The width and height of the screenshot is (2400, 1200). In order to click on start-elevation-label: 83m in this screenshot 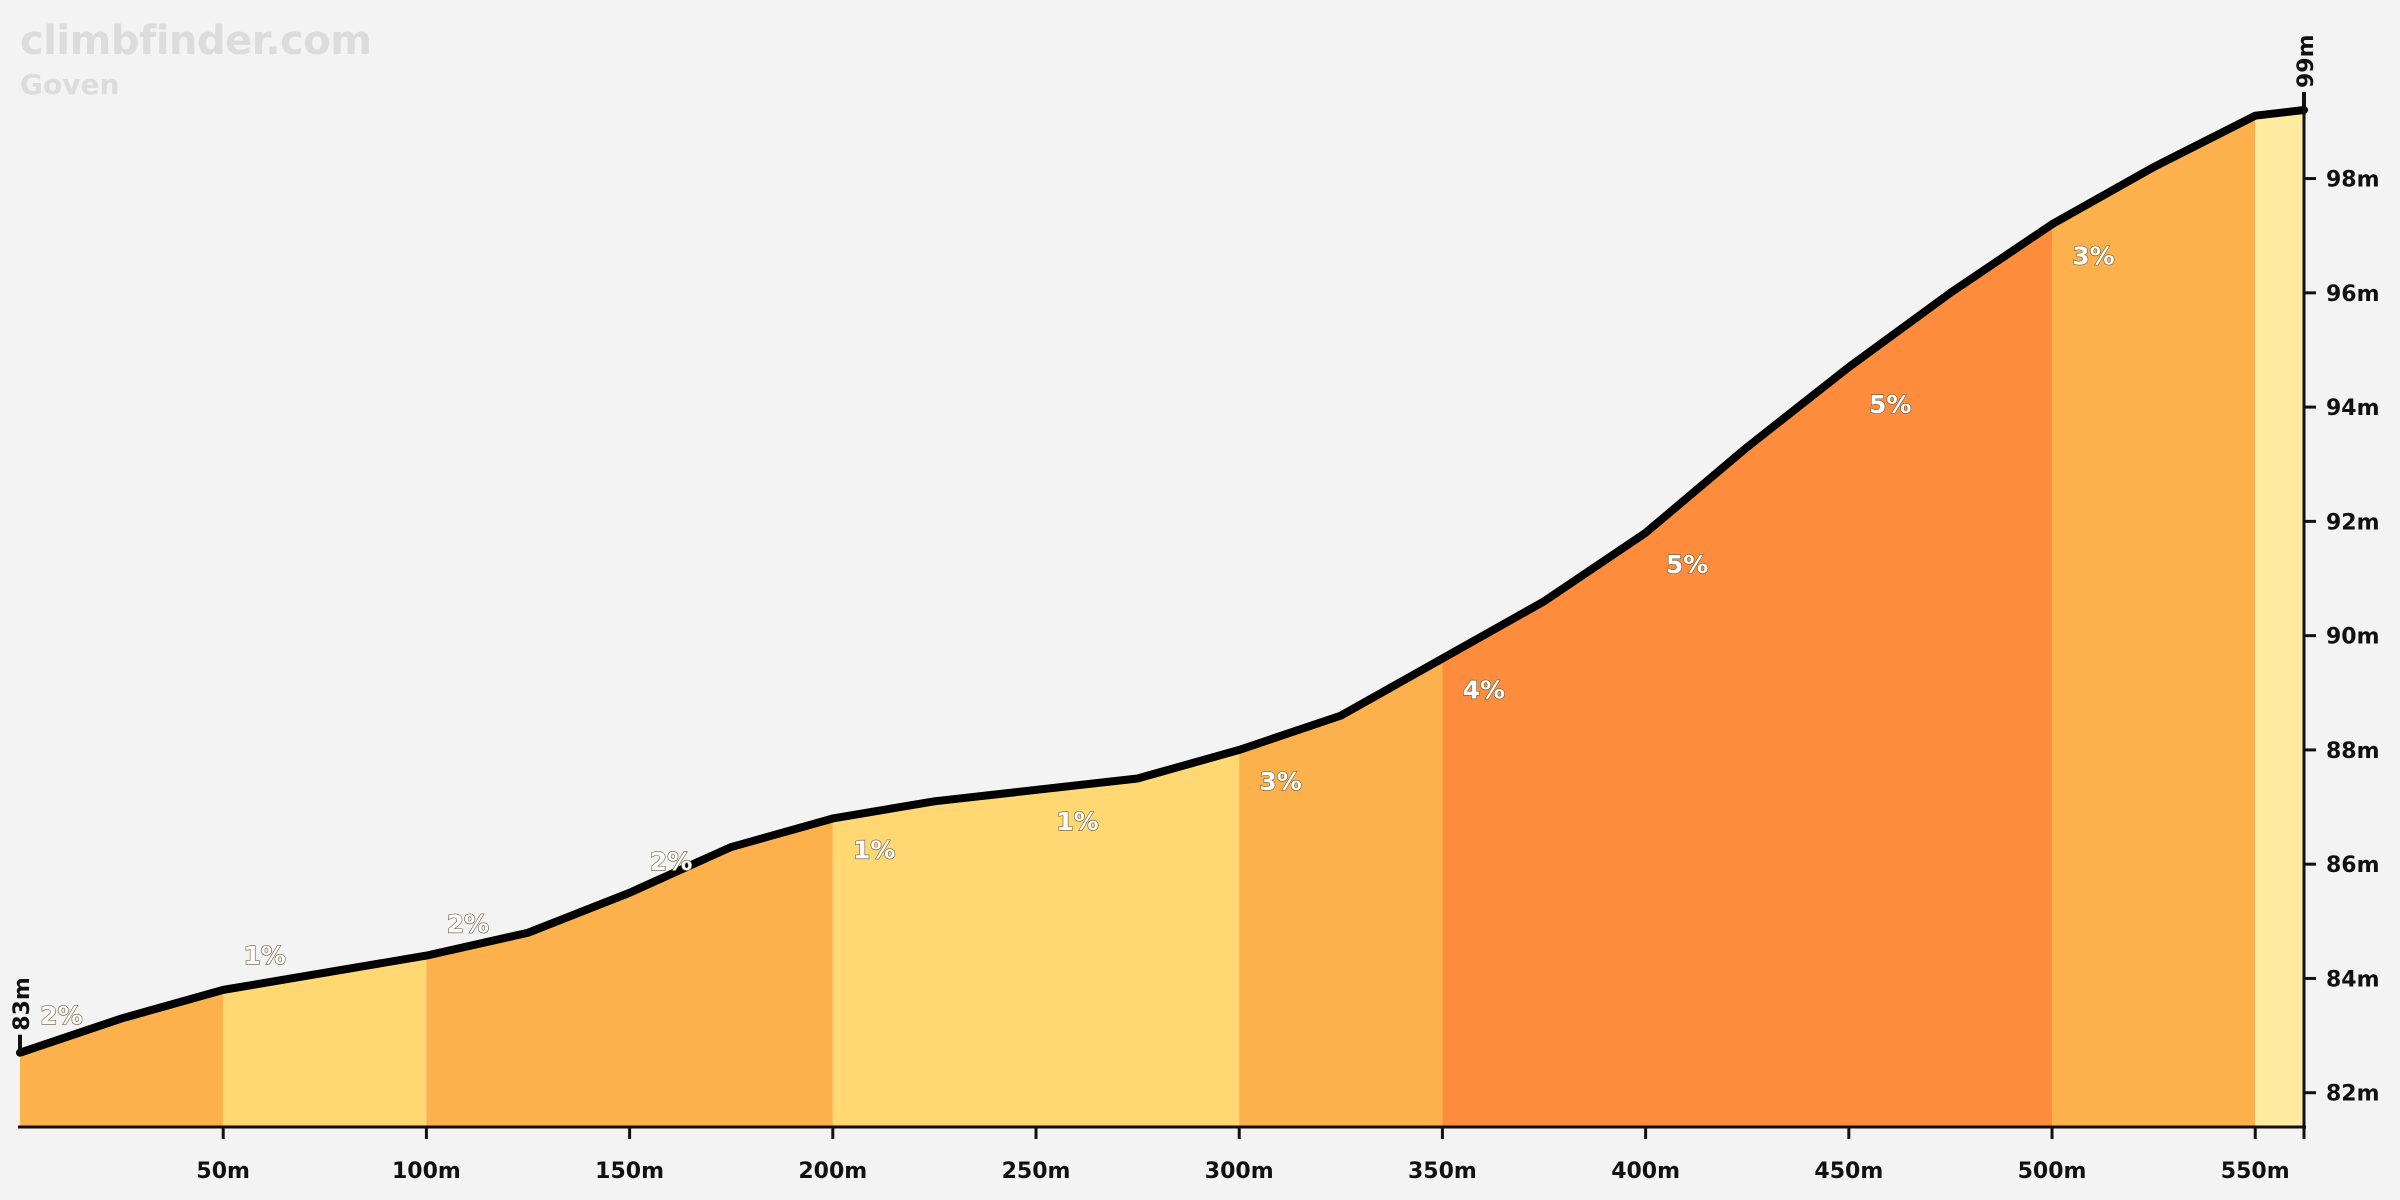, I will do `click(22, 1004)`.